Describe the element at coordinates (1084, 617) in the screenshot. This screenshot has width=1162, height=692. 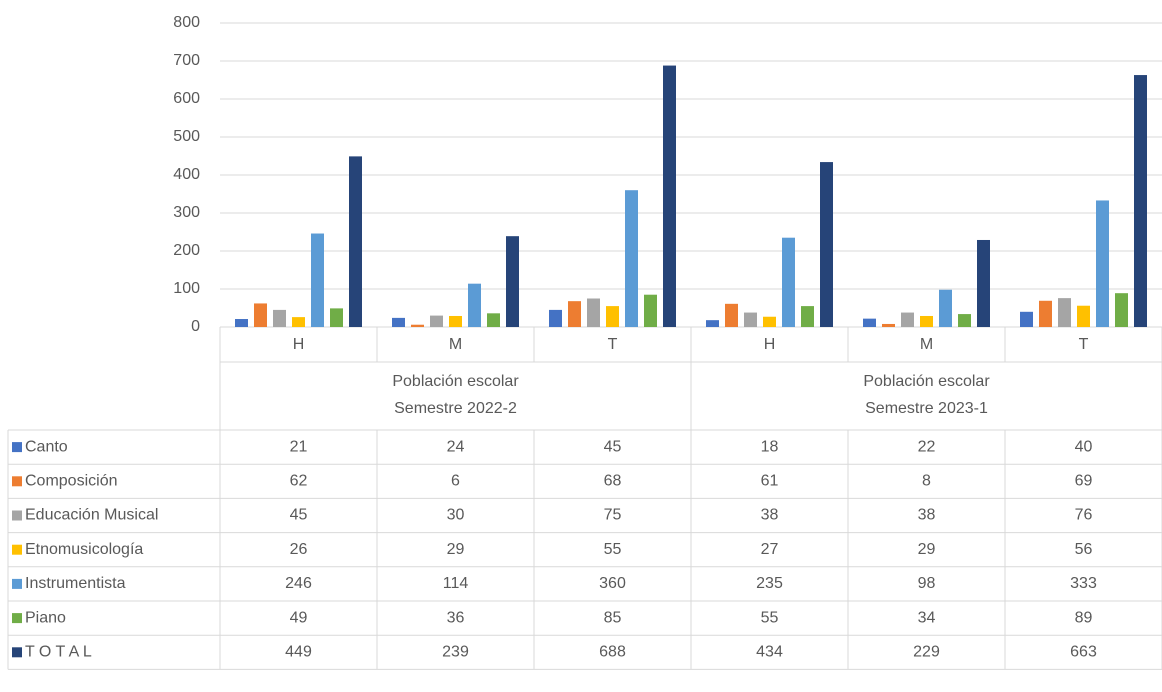
I see `table-cell: 89` at that location.